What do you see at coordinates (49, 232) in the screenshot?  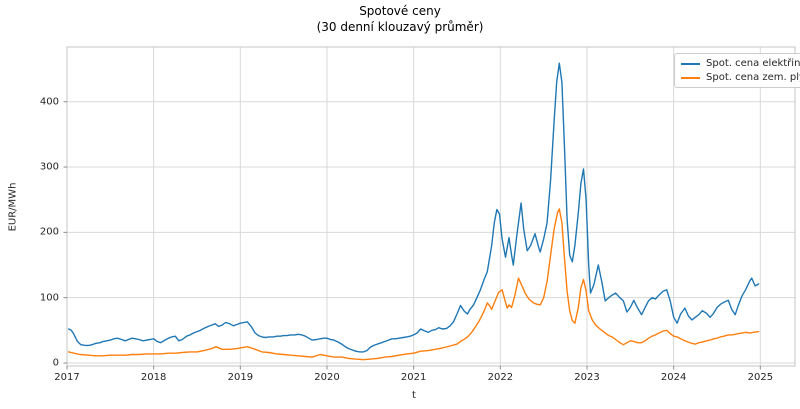 I see `y-tick-label: 200` at bounding box center [49, 232].